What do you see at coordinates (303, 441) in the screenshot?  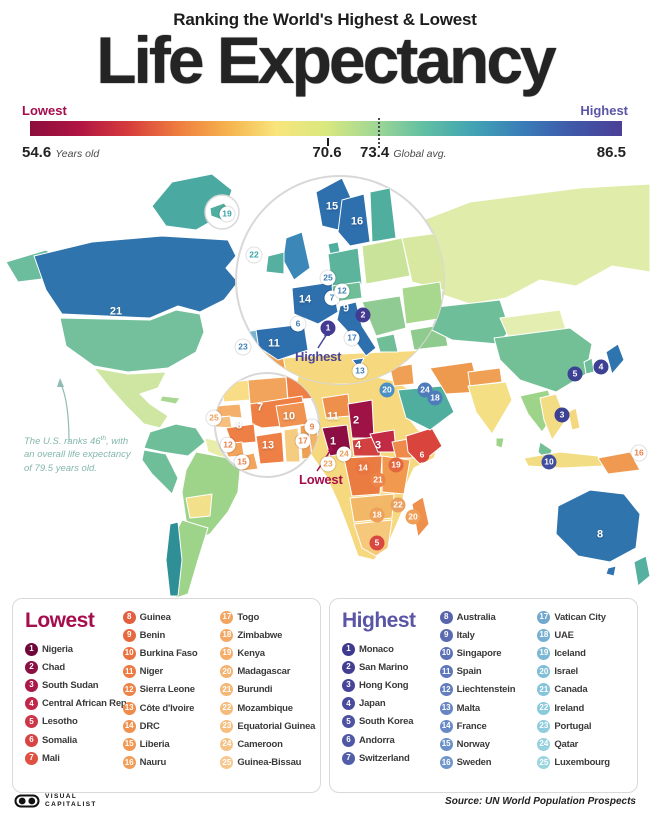 I see `map-marker-lowest: 17` at bounding box center [303, 441].